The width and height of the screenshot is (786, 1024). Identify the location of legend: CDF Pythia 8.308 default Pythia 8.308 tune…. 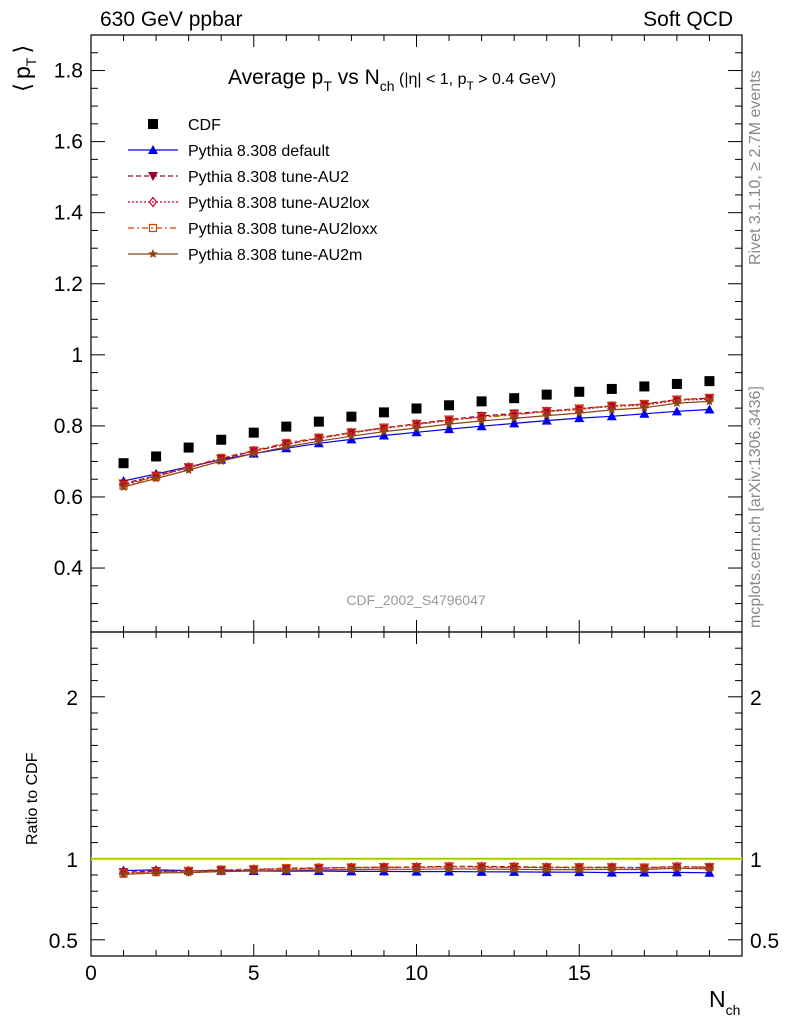
(252, 190).